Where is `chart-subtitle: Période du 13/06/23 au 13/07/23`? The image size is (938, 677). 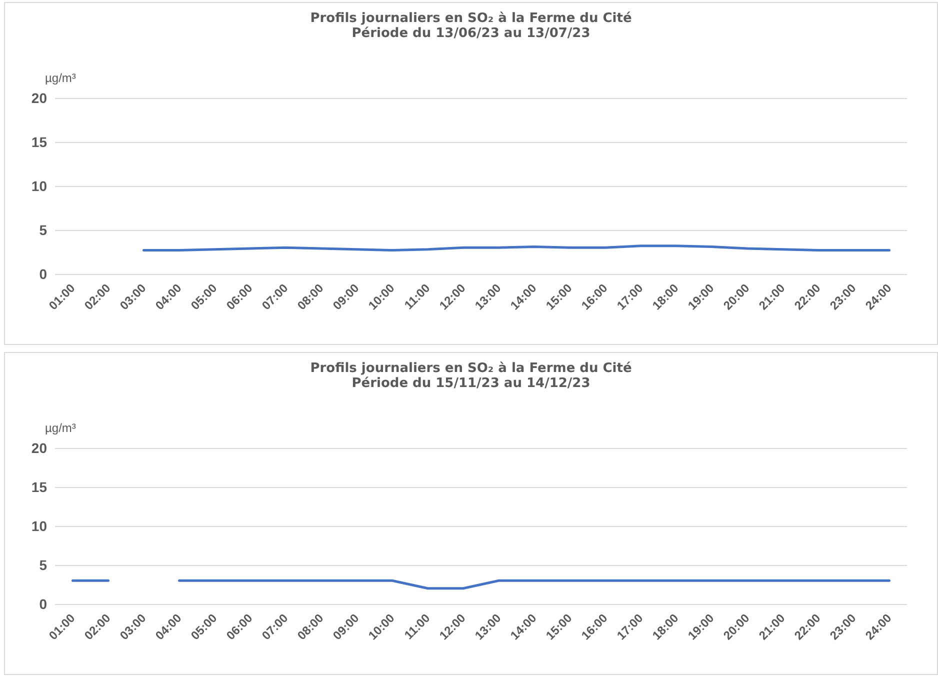 chart-subtitle: Période du 13/06/23 au 13/07/23 is located at coordinates (471, 33).